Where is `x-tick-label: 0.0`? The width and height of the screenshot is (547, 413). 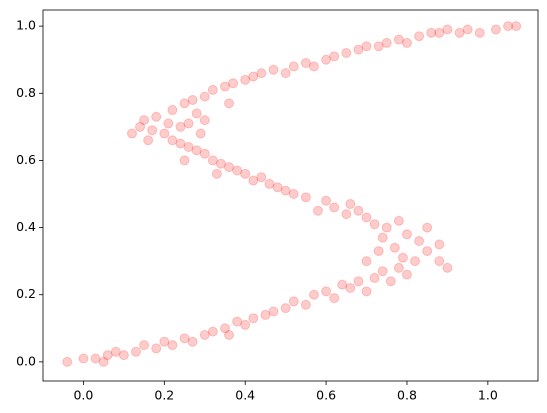
x-tick-label: 0.0 is located at coordinates (83, 395).